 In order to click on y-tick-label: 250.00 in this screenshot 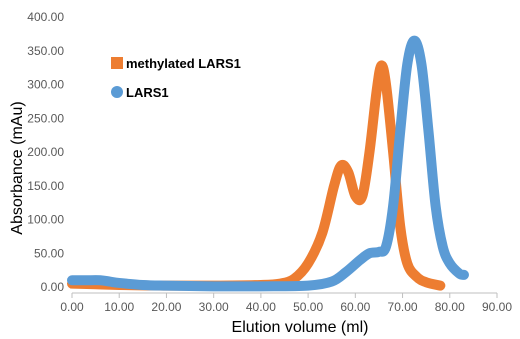, I will do `click(45, 118)`.